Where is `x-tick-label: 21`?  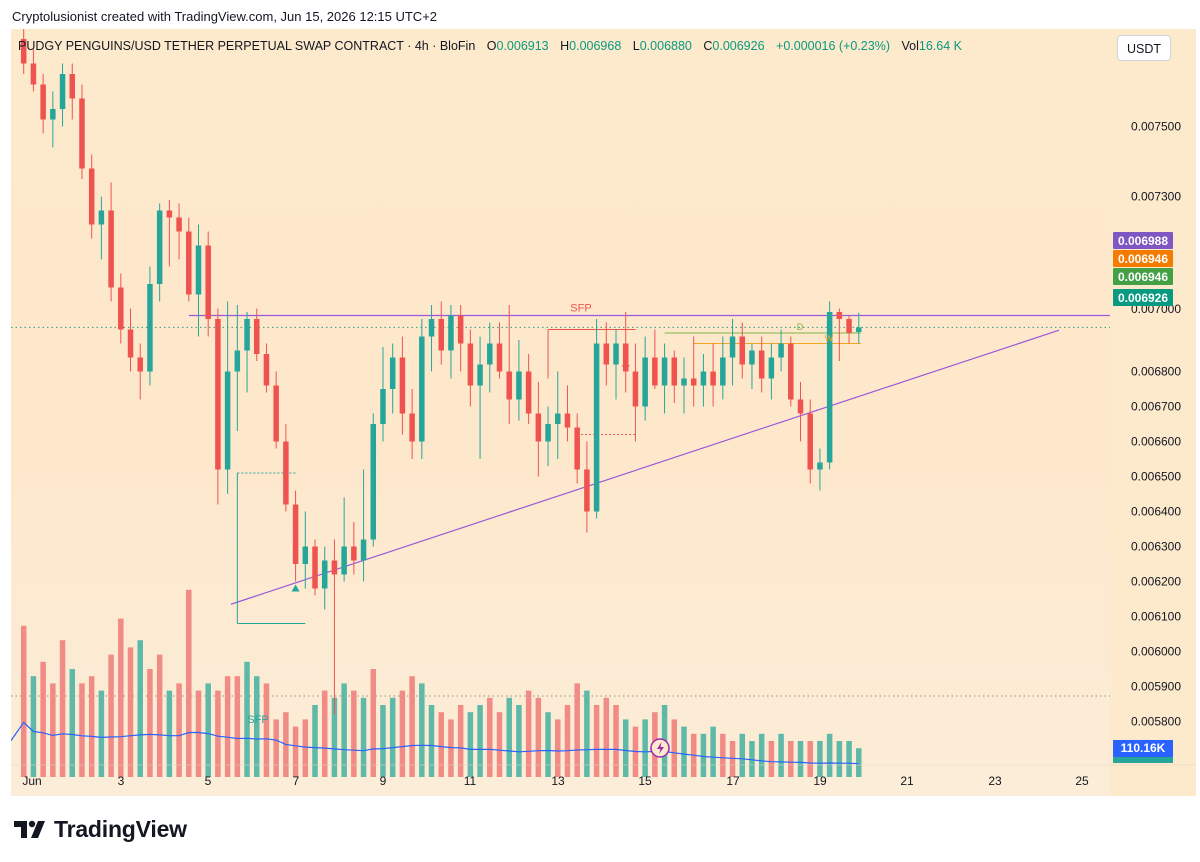 x-tick-label: 21 is located at coordinates (907, 781).